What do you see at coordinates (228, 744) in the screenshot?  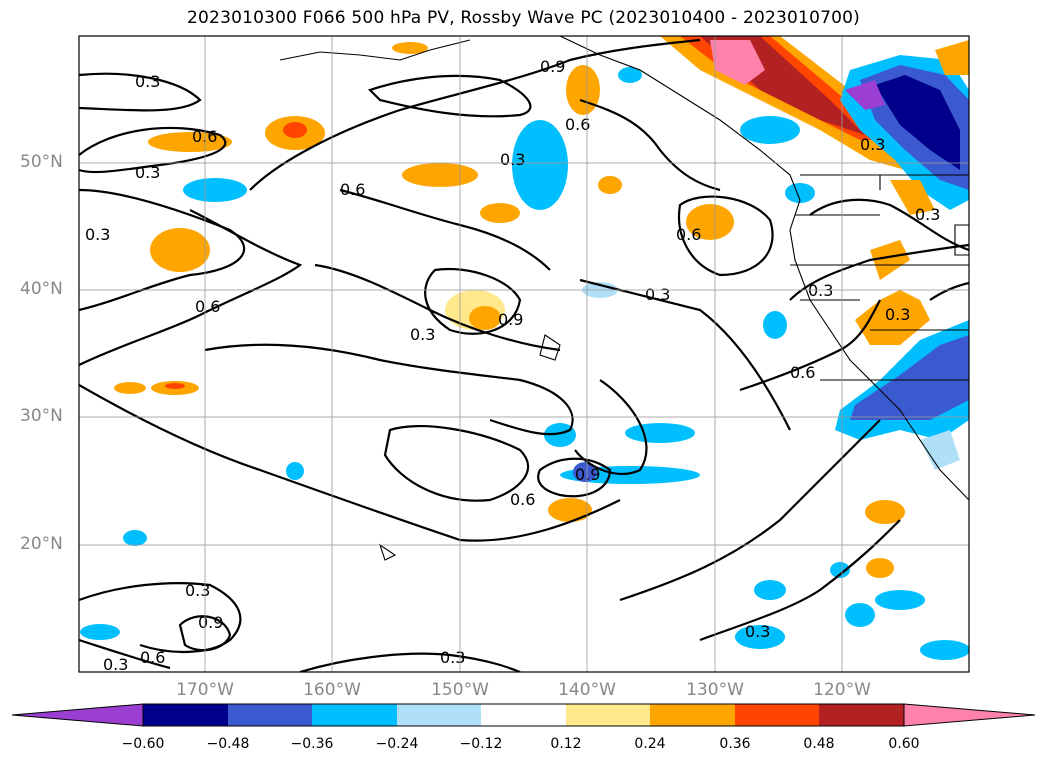 I see `colorbar-tick-label: −0.48` at bounding box center [228, 744].